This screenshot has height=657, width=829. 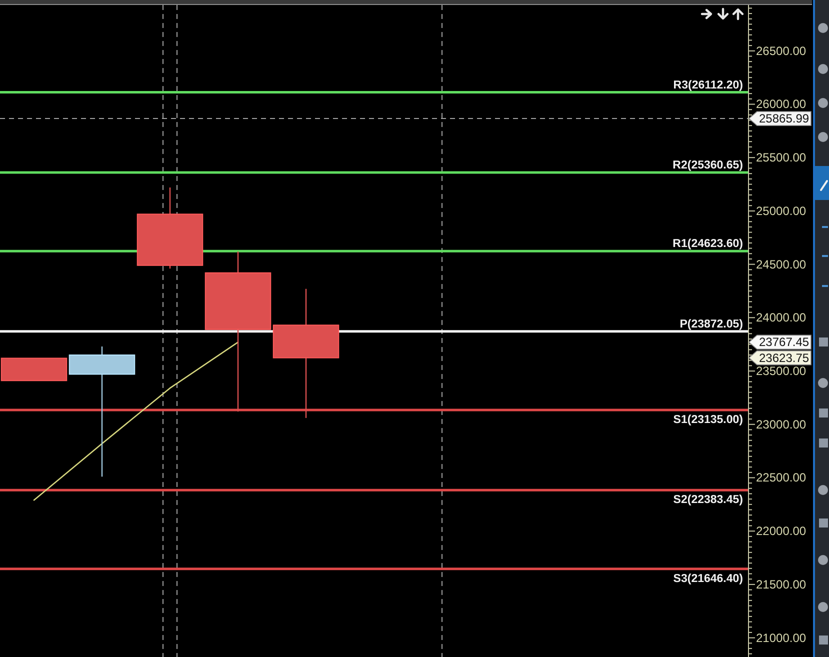 What do you see at coordinates (708, 85) in the screenshot?
I see `ref-line-label: R3(26112.20)` at bounding box center [708, 85].